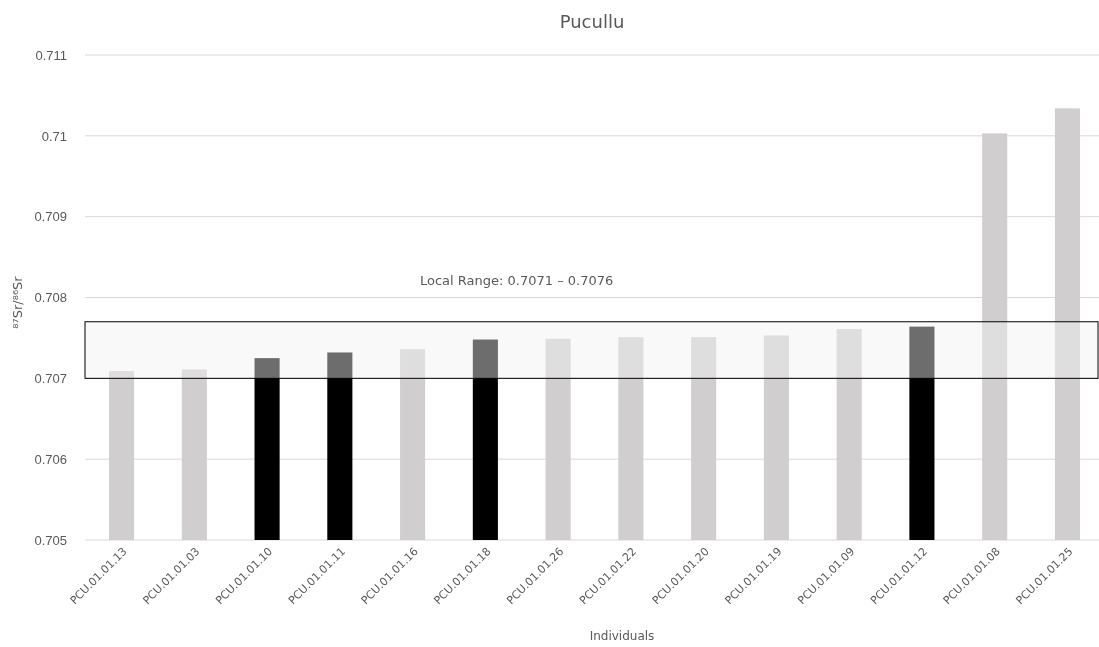  Describe the element at coordinates (517, 280) in the screenshot. I see `band-label: Local Range: 0.7071 – 0.7076` at that location.